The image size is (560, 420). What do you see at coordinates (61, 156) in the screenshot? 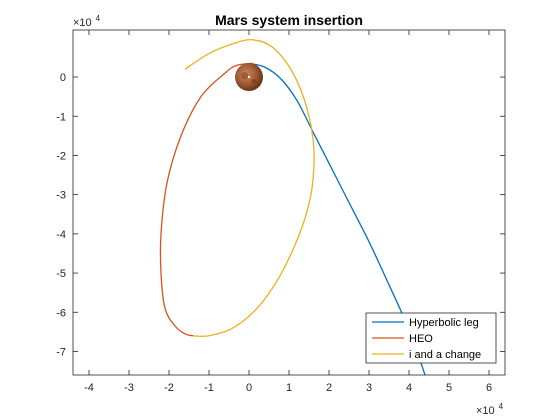
I see `y-tick-label: -2` at bounding box center [61, 156].